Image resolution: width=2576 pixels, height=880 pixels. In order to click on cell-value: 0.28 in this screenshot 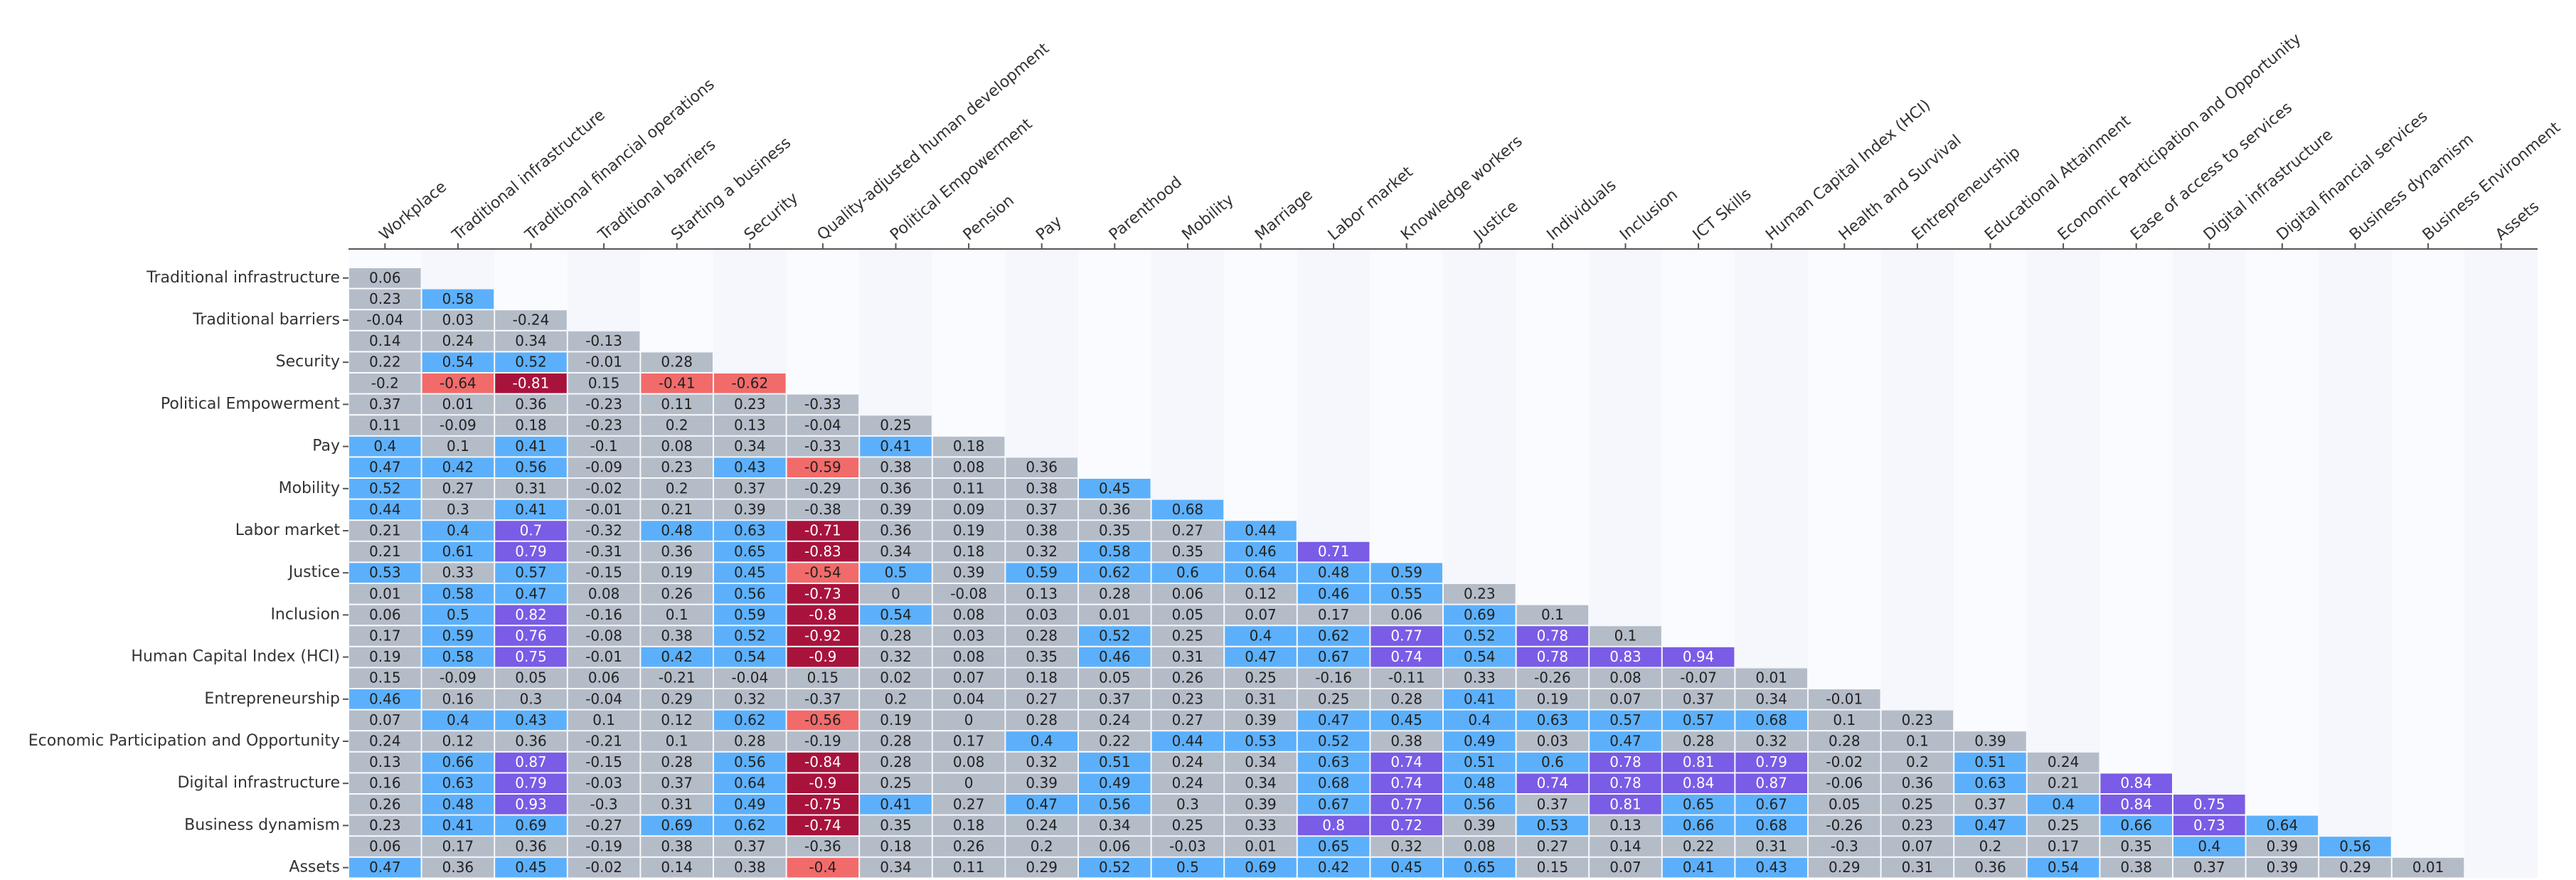, I will do `click(1699, 741)`.